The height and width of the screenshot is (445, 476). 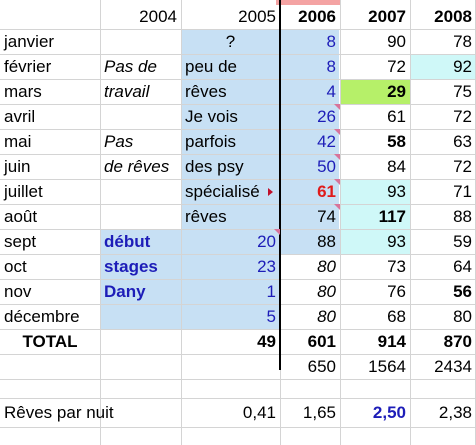 I want to click on cell-2008: 88, so click(x=462, y=216).